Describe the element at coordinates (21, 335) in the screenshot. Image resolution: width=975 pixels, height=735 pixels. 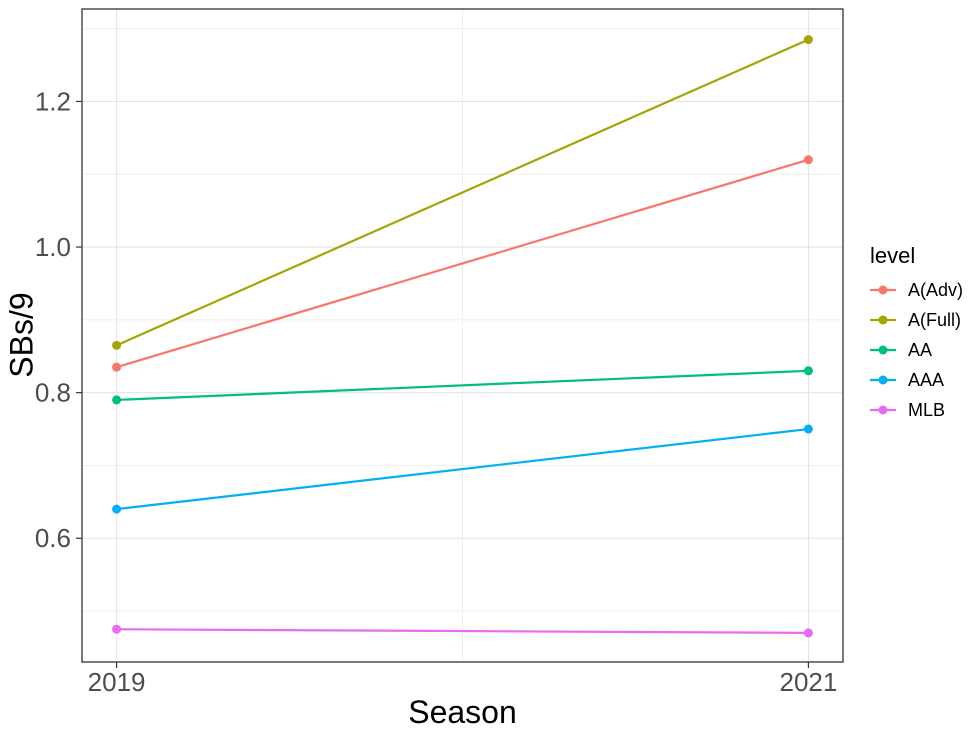
I see `y-axis-title: SBs/9` at that location.